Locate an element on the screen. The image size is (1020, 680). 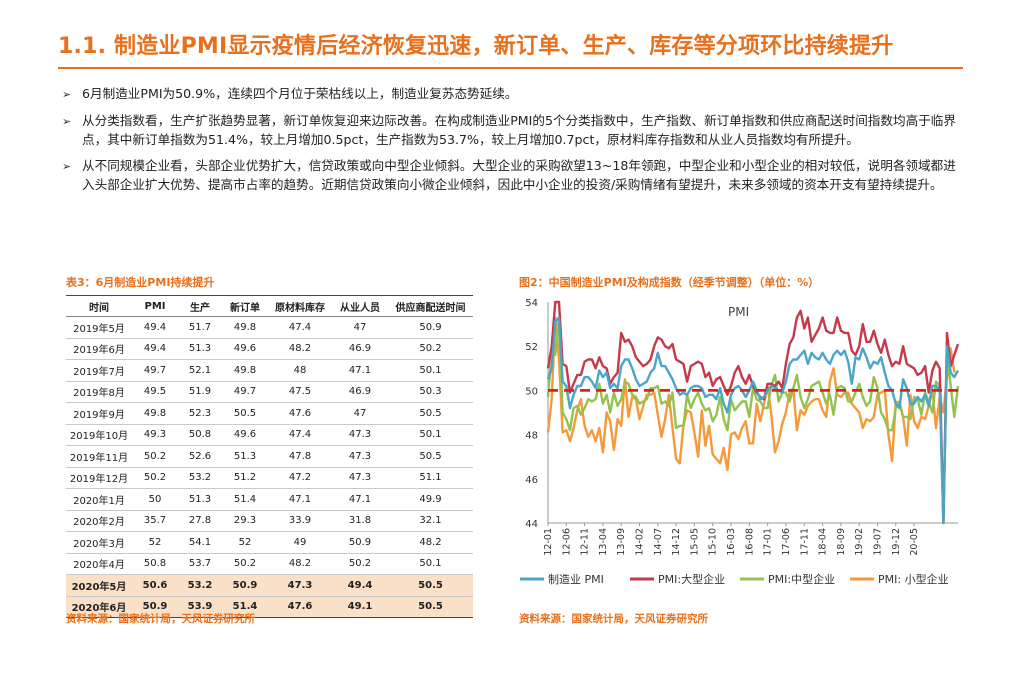
table-row: 2019年5月 49.4 51.7 49.8 47.4 47 50.9 is located at coordinates (269, 327).